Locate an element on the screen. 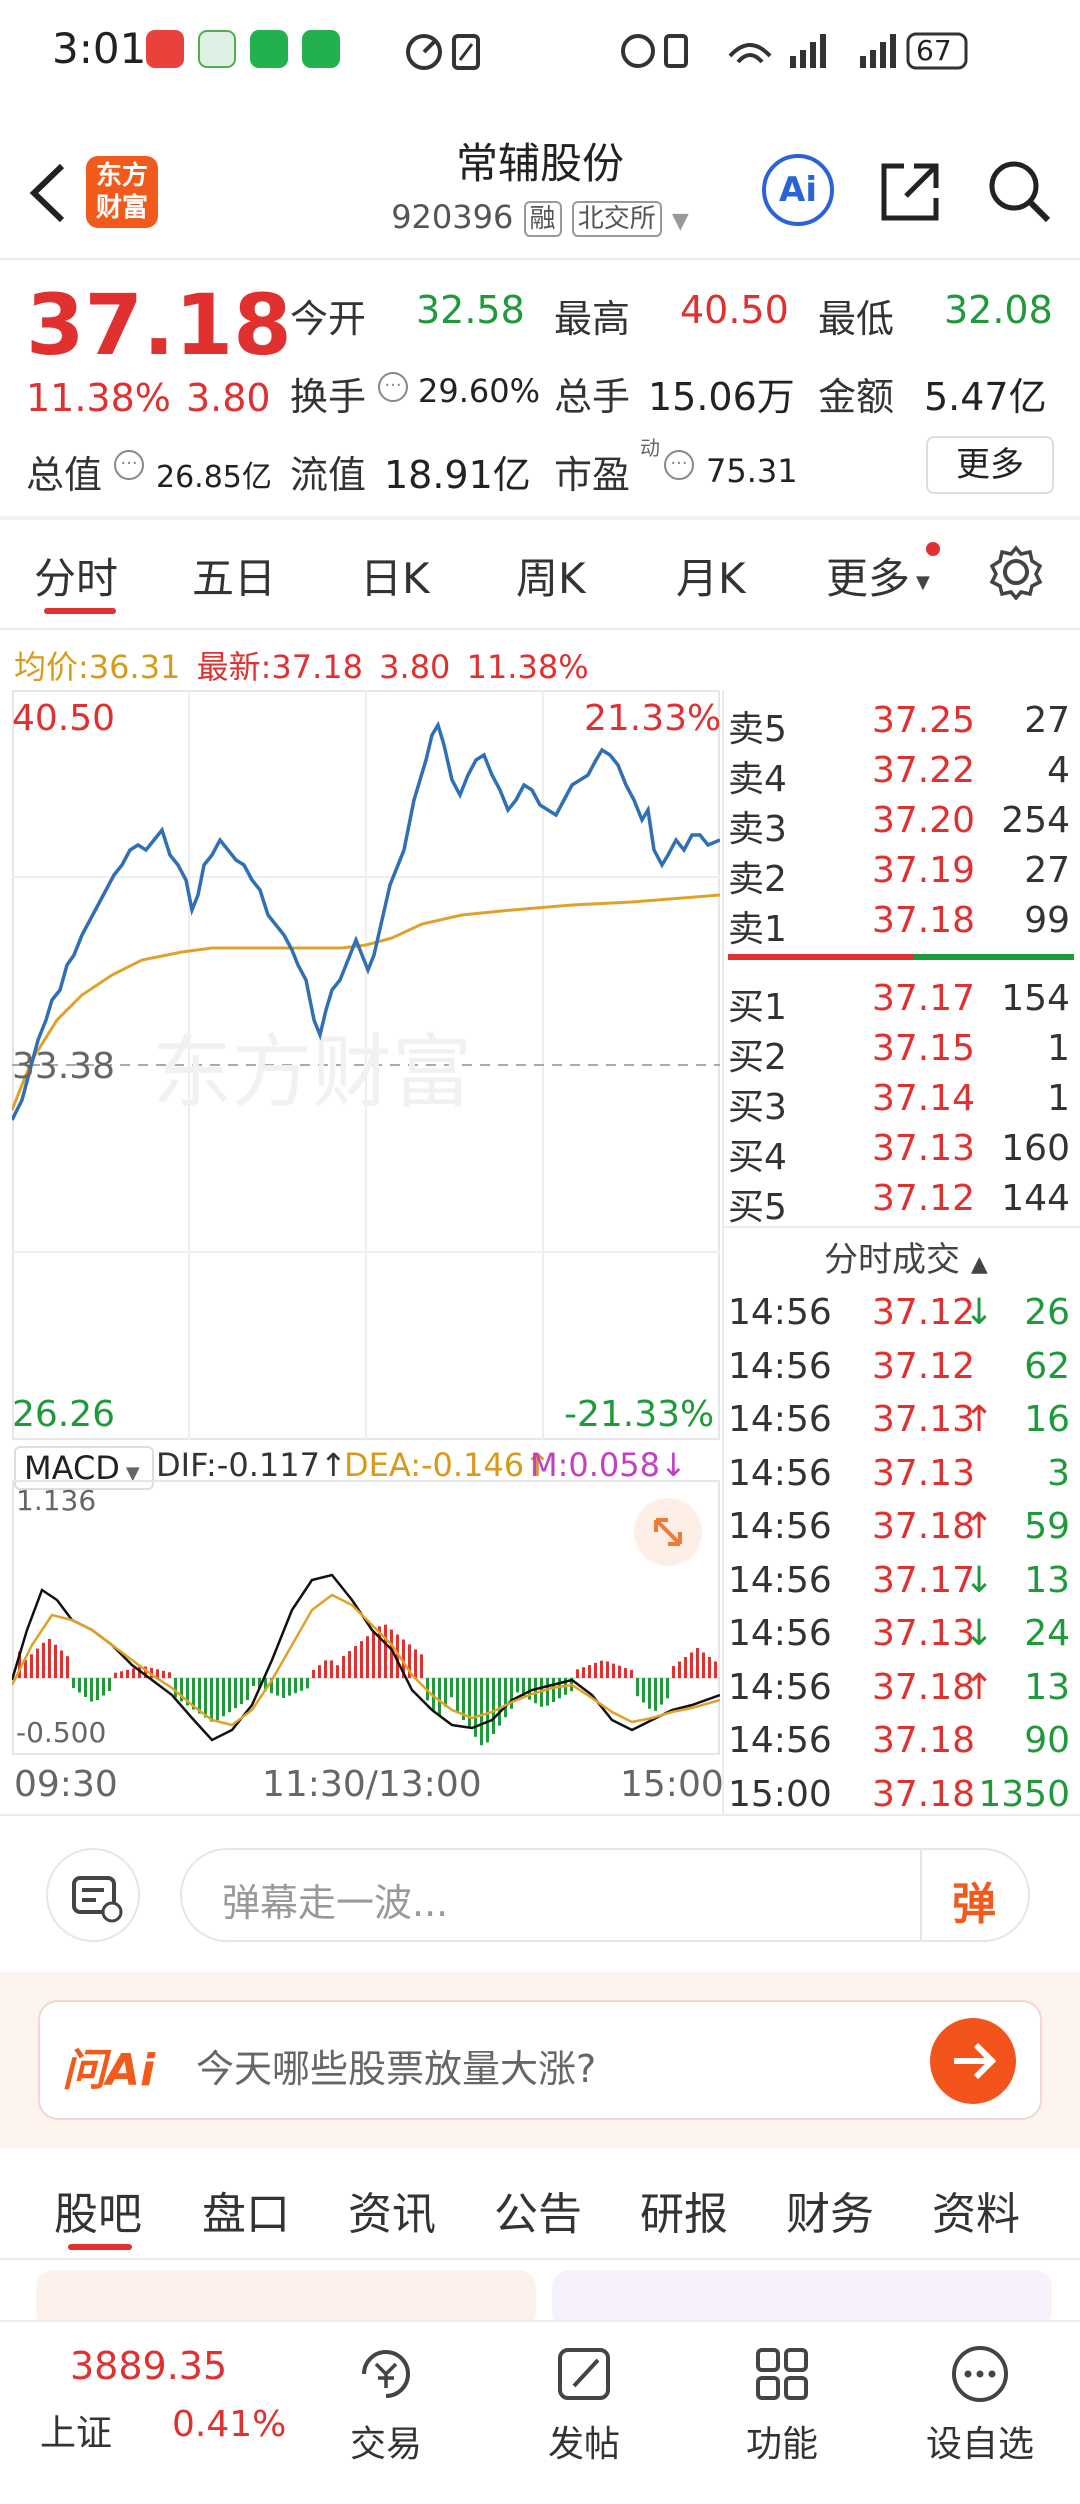  stock-code: 920396 is located at coordinates (452, 217).